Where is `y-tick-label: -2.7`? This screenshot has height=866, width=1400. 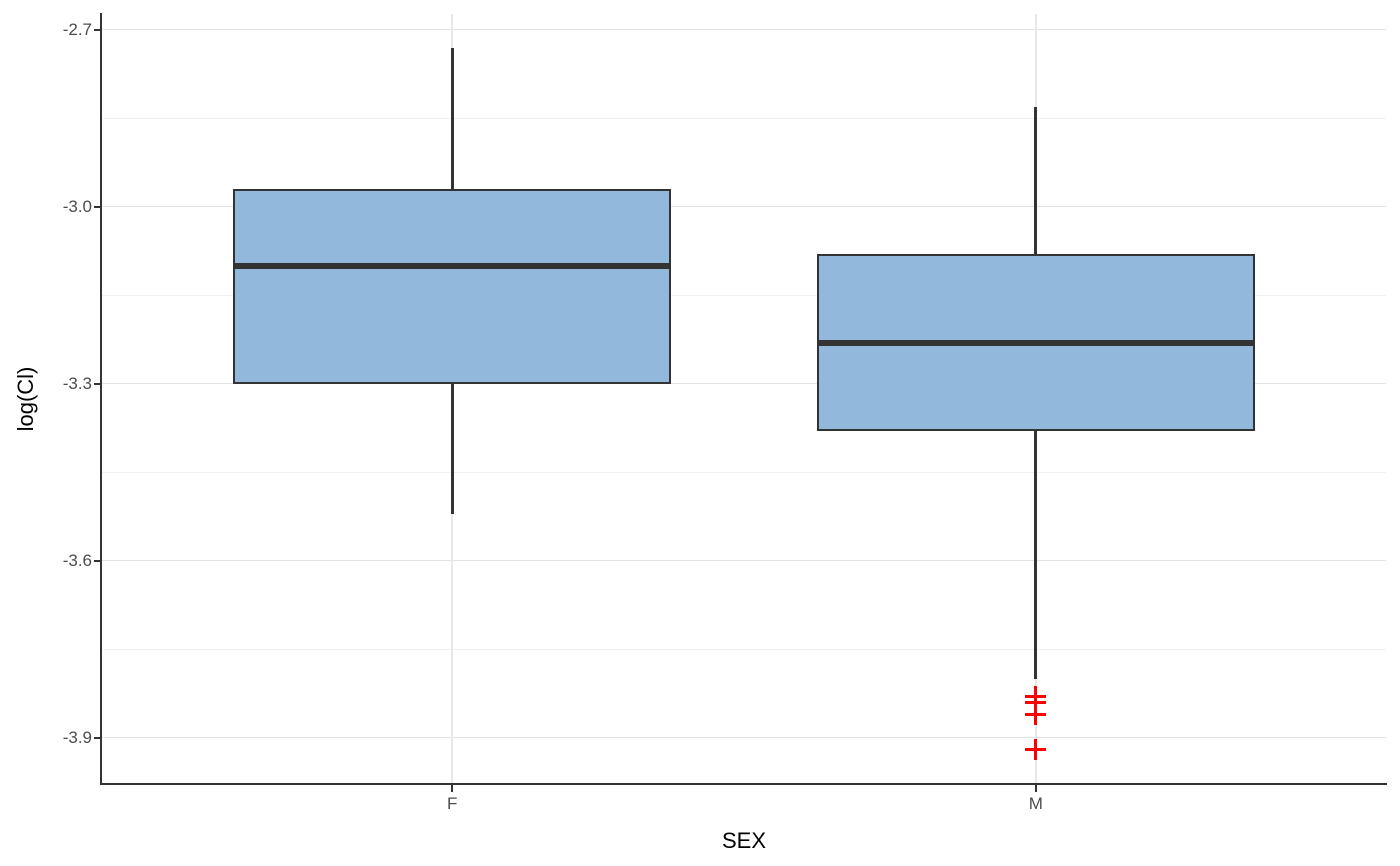 y-tick-label: -2.7 is located at coordinates (77, 29).